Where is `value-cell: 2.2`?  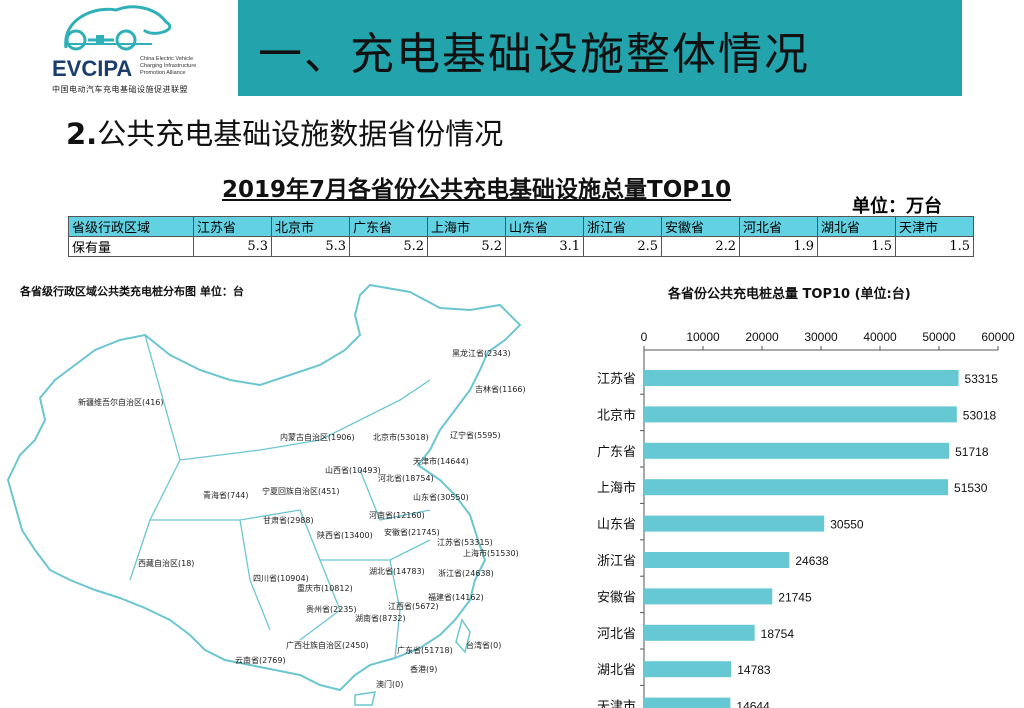 value-cell: 2.2 is located at coordinates (700, 246).